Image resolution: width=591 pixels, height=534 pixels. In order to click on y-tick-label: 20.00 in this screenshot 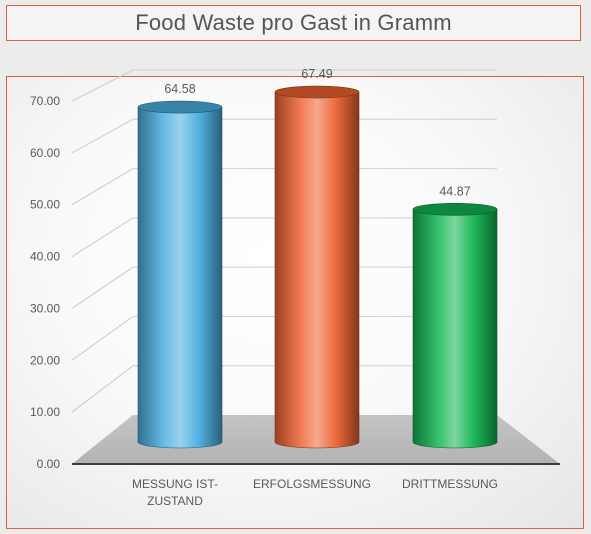, I will do `click(45, 360)`.